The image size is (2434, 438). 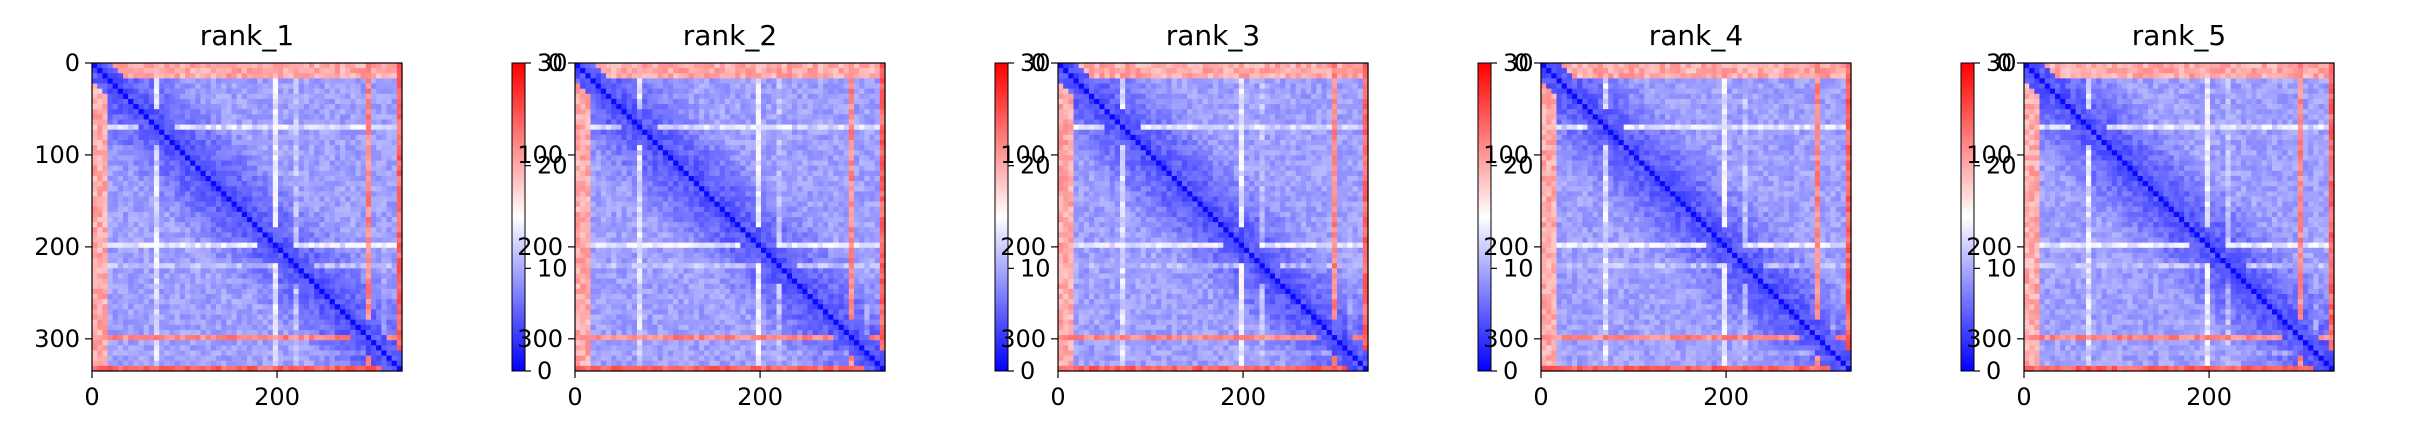 What do you see at coordinates (1696, 35) in the screenshot?
I see `panel-title: rank_4` at bounding box center [1696, 35].